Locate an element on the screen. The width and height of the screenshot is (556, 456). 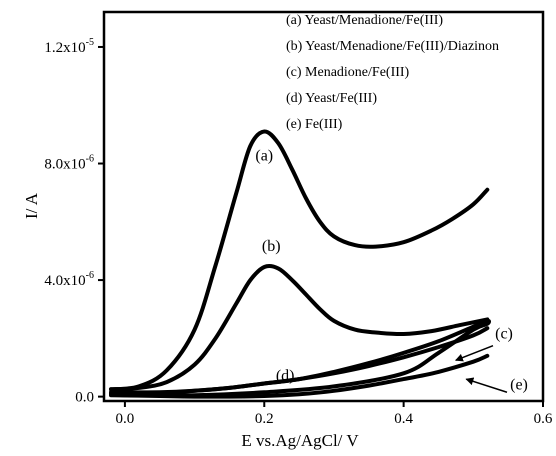
x-axis-title: E vs.Ag/AgCl/ V is located at coordinates (300, 440).